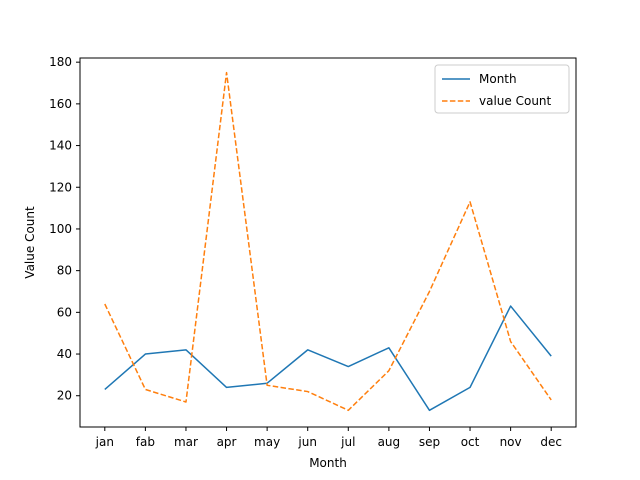  Describe the element at coordinates (328, 463) in the screenshot. I see `x-axis-label: Month` at that location.